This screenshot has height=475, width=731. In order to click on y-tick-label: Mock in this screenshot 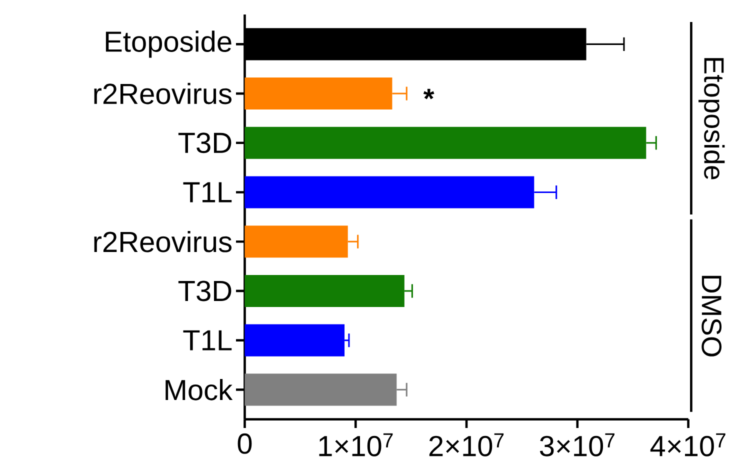, I will do `click(199, 390)`.